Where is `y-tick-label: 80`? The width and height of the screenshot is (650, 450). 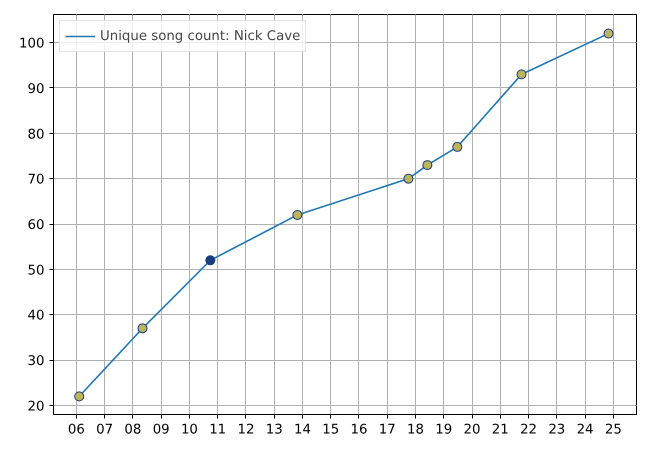 y-tick-label: 80 is located at coordinates (36, 134).